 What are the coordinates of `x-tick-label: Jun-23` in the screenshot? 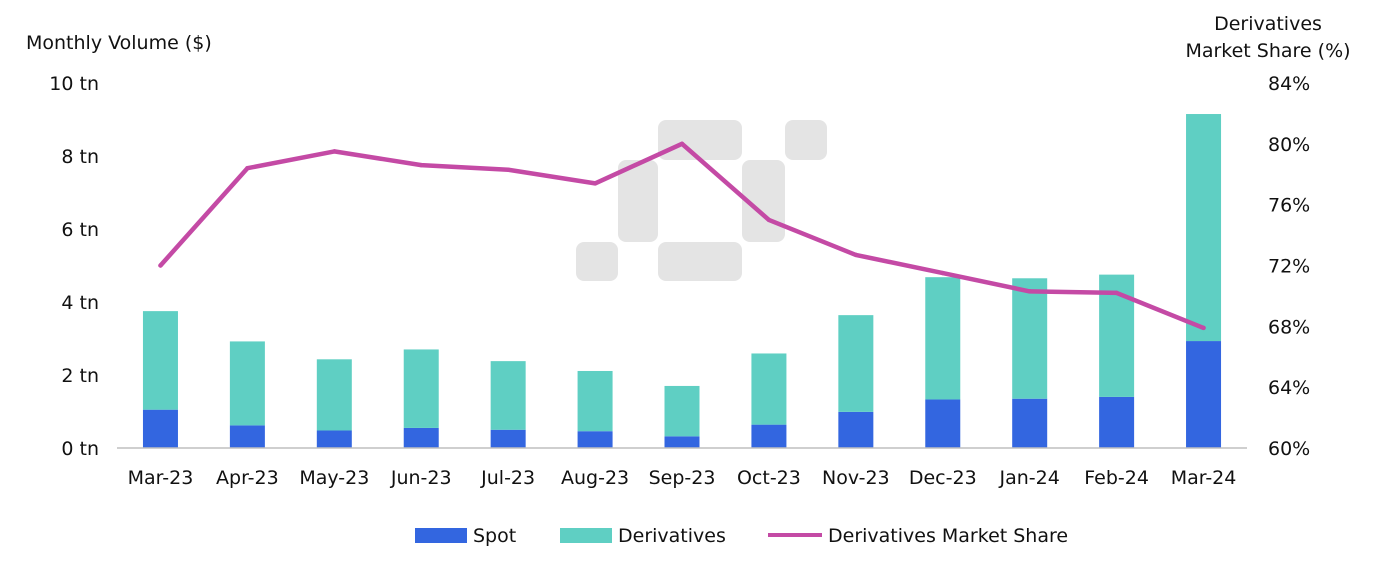 It's located at (421, 478).